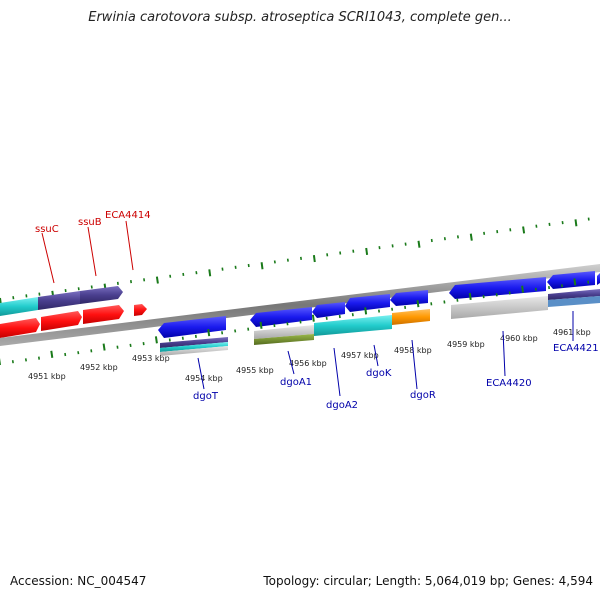 The image size is (600, 600). I want to click on feature-dgoR-orange, so click(411, 317).